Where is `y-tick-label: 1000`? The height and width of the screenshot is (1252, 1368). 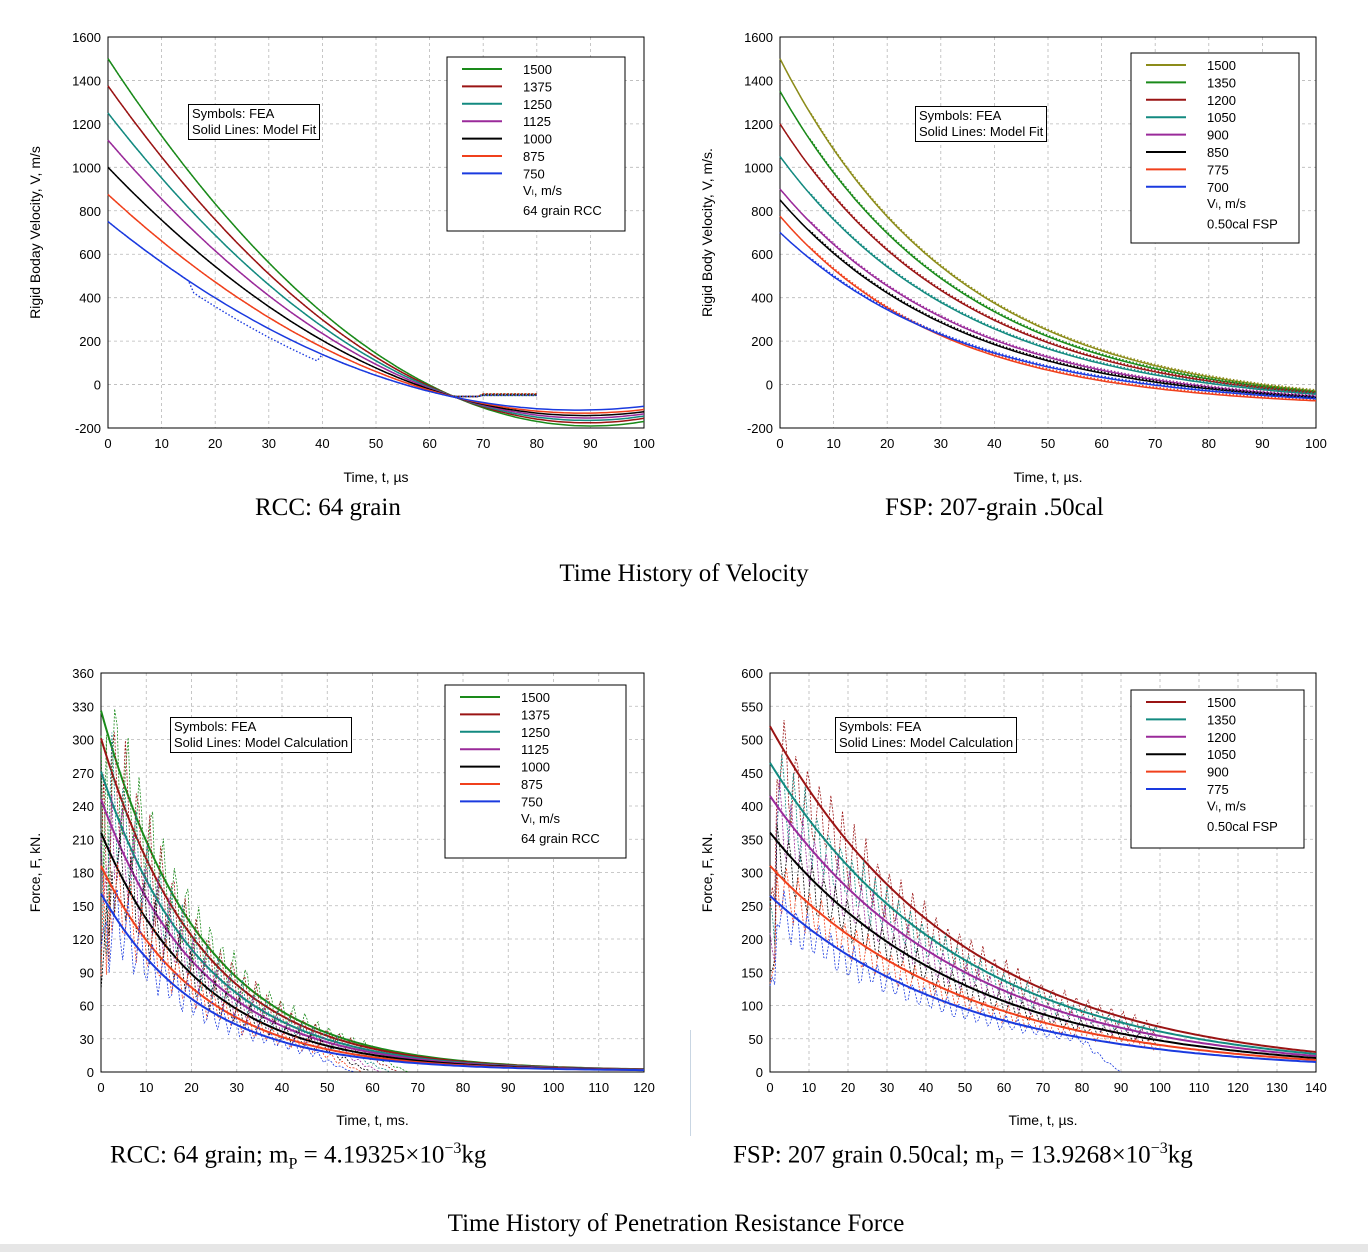 y-tick-label: 1000 is located at coordinates (86, 167).